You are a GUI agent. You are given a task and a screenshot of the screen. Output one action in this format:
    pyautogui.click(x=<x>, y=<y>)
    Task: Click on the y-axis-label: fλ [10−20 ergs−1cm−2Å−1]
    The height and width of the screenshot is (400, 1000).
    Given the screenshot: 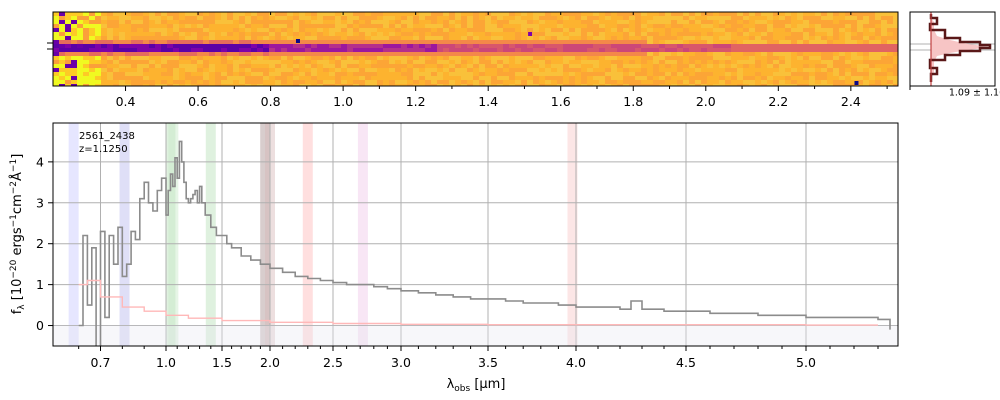 What is the action you would take?
    pyautogui.click(x=18, y=234)
    